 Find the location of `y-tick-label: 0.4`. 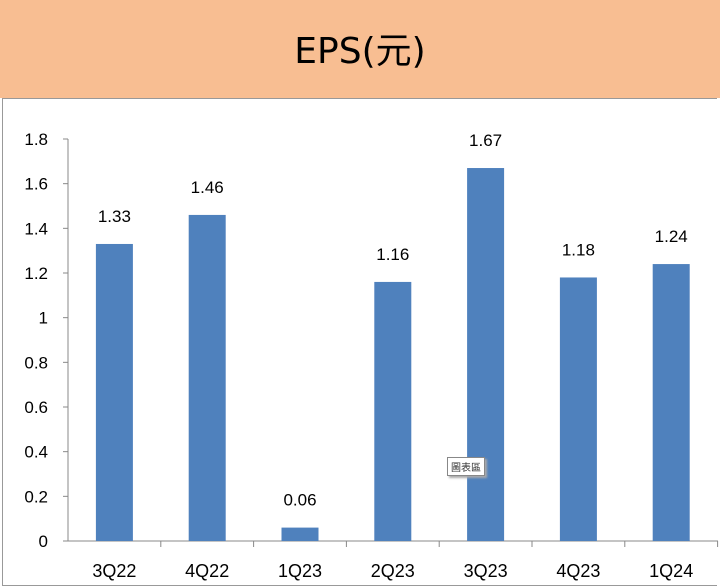

y-tick-label: 0.4 is located at coordinates (36, 452).